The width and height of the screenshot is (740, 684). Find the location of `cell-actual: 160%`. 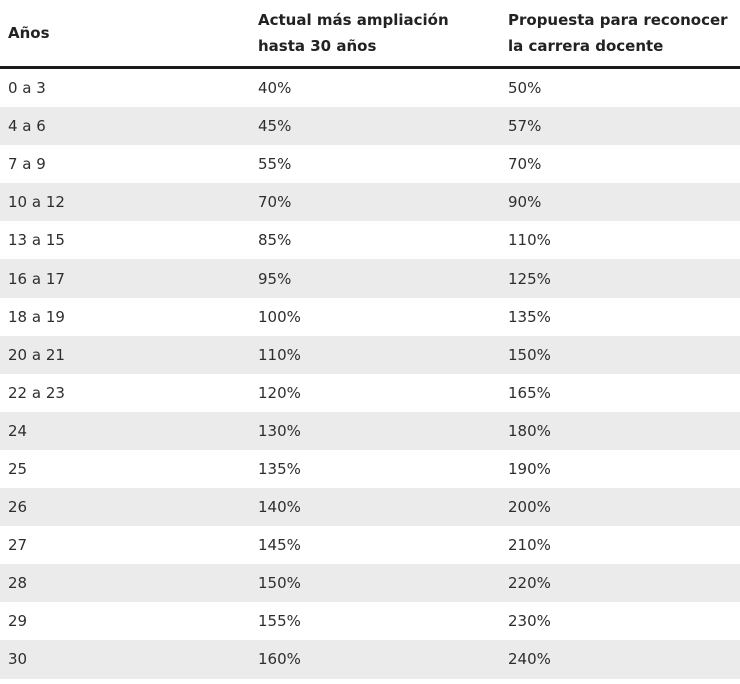

cell-actual: 160% is located at coordinates (375, 659).